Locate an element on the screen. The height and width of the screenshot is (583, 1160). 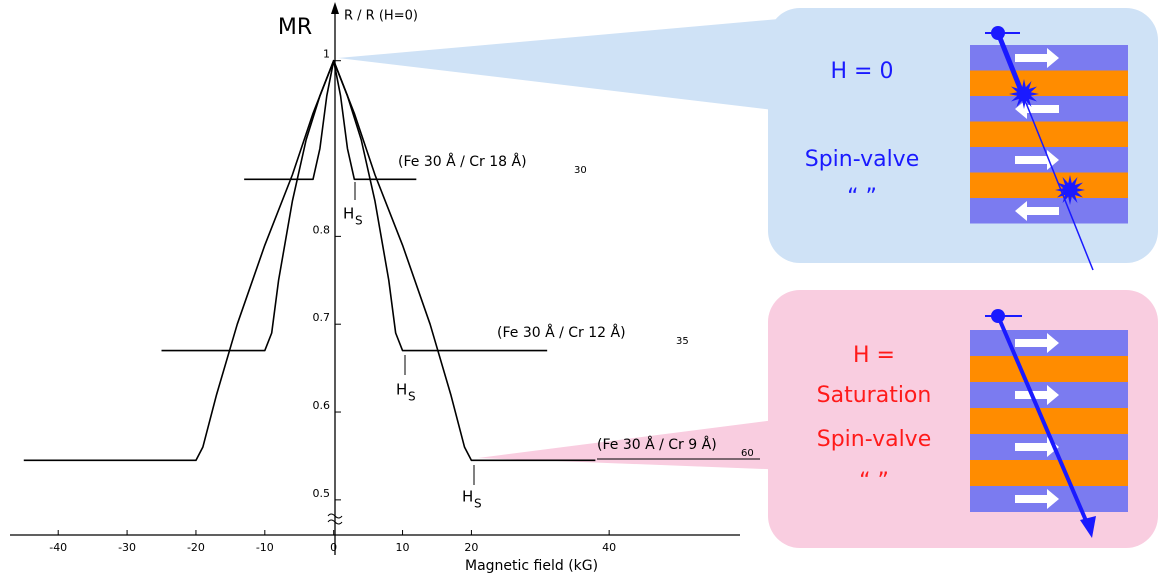
series-label: (Fe 30 Å / Cr 12 Å) is located at coordinates (561, 332).